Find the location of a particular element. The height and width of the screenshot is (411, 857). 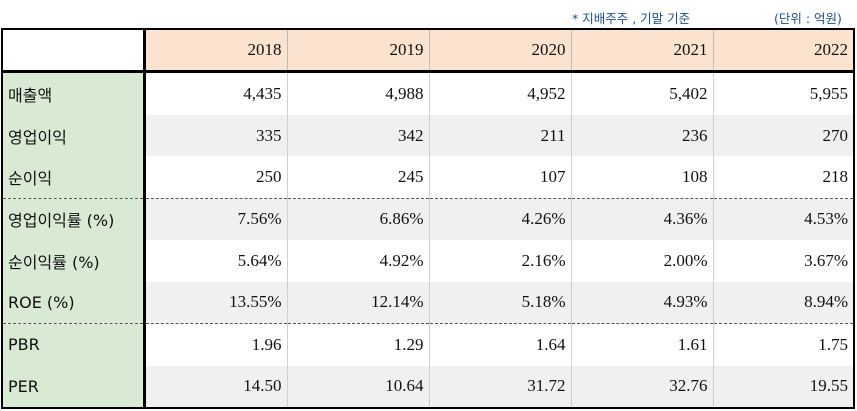

cell-value: 5.18% is located at coordinates (500, 302).